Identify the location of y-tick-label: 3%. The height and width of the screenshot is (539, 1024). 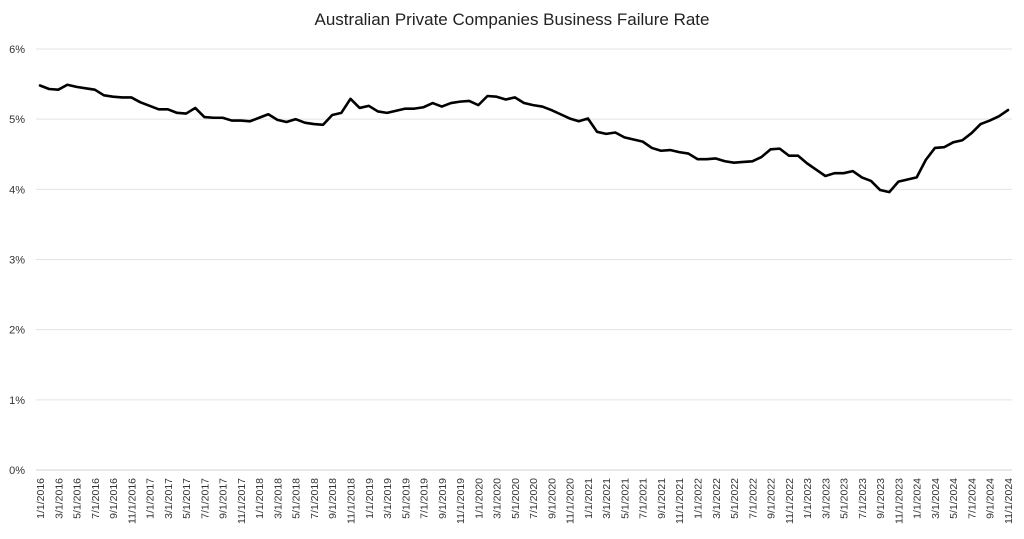
(17, 261).